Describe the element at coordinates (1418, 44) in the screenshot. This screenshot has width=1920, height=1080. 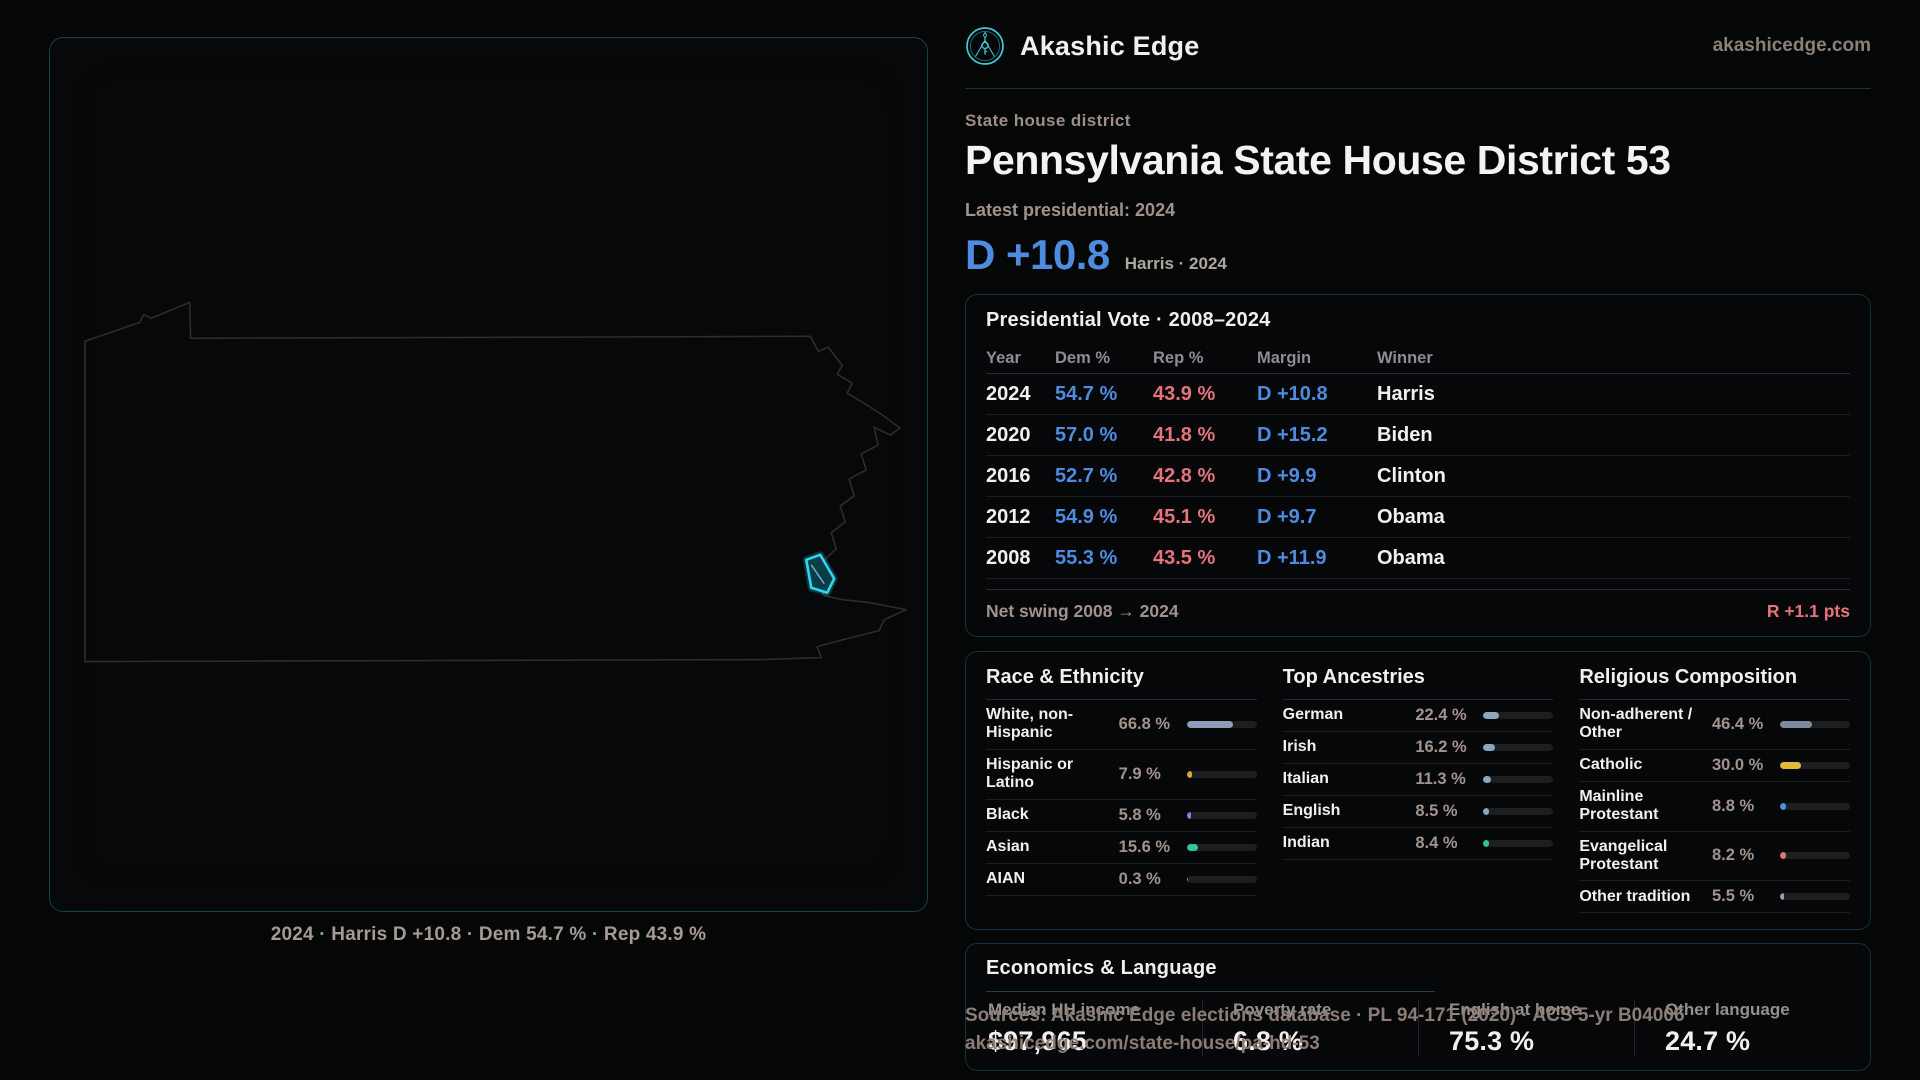
I see `site-header: Akashic Edge akashicedge.com` at that location.